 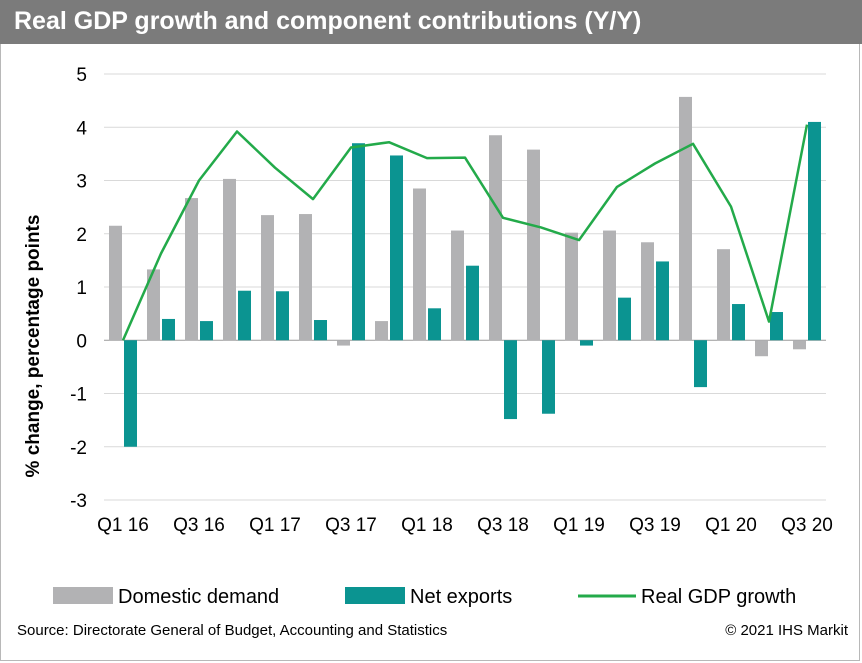 What do you see at coordinates (786, 630) in the screenshot?
I see `copyright-note: © 2021 IHS Markit` at bounding box center [786, 630].